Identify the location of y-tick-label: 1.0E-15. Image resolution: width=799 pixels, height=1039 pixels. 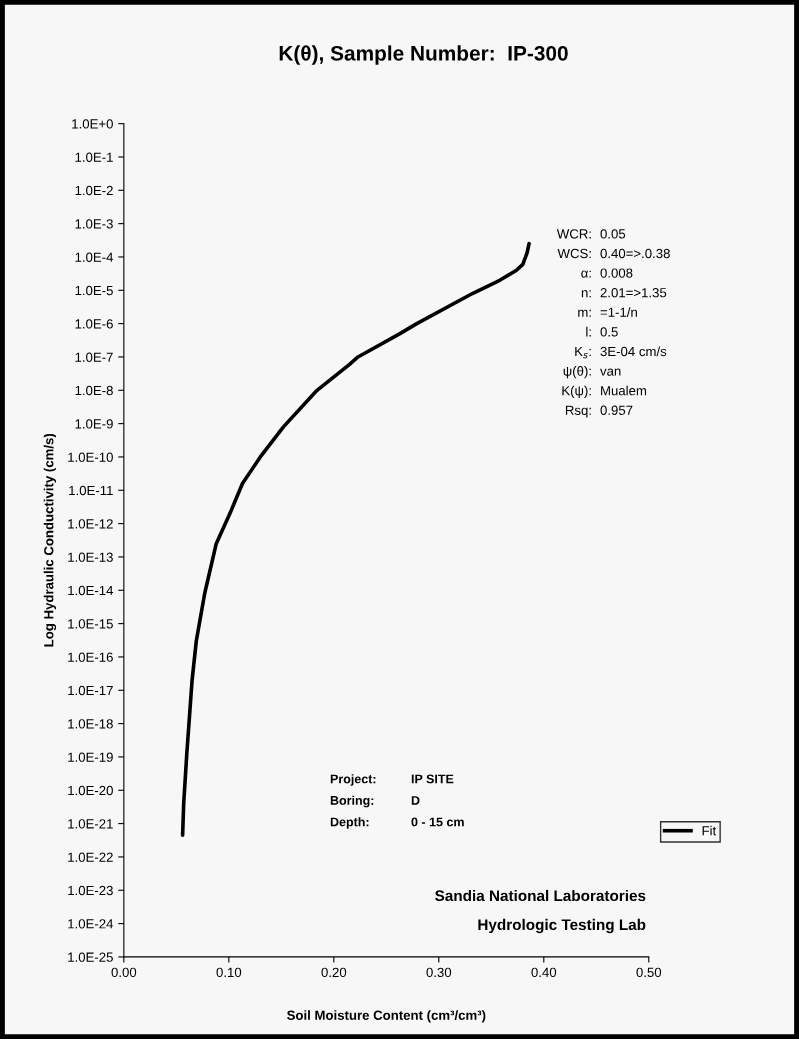
(90, 624).